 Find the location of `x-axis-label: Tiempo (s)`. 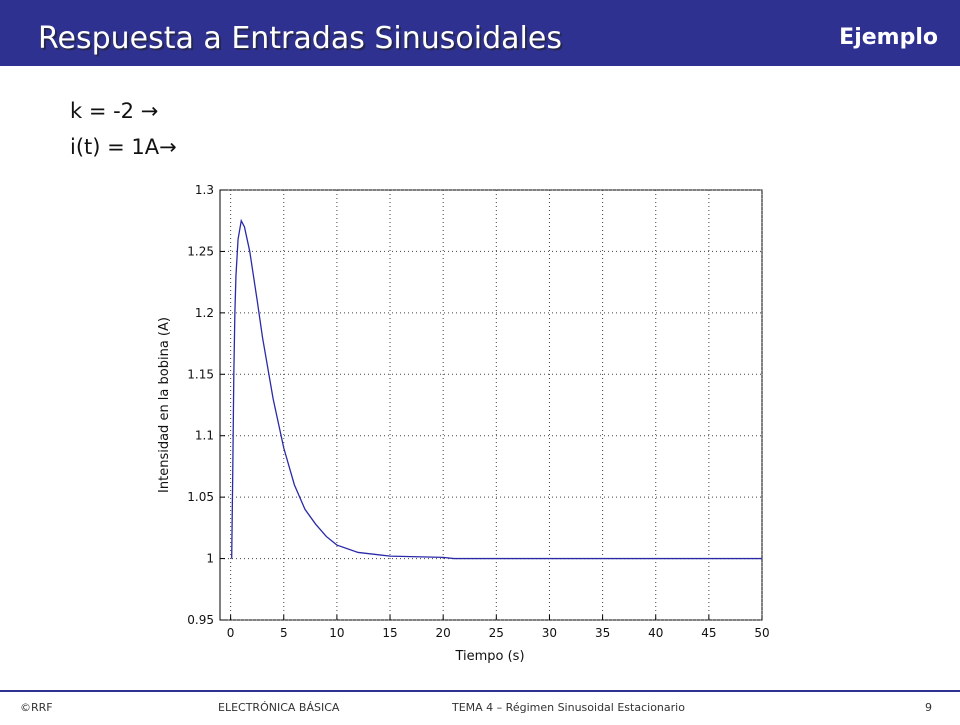

x-axis-label: Tiempo (s) is located at coordinates (489, 656).